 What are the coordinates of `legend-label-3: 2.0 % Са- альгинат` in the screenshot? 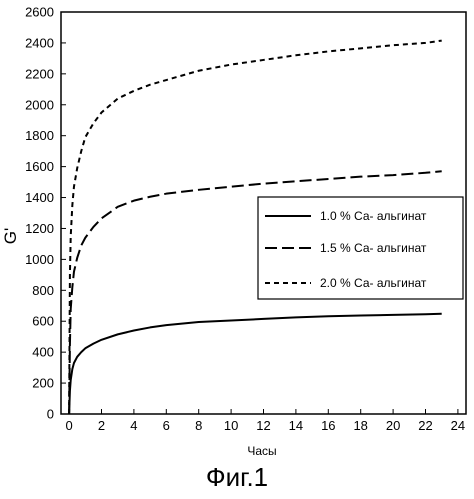 It's located at (373, 283).